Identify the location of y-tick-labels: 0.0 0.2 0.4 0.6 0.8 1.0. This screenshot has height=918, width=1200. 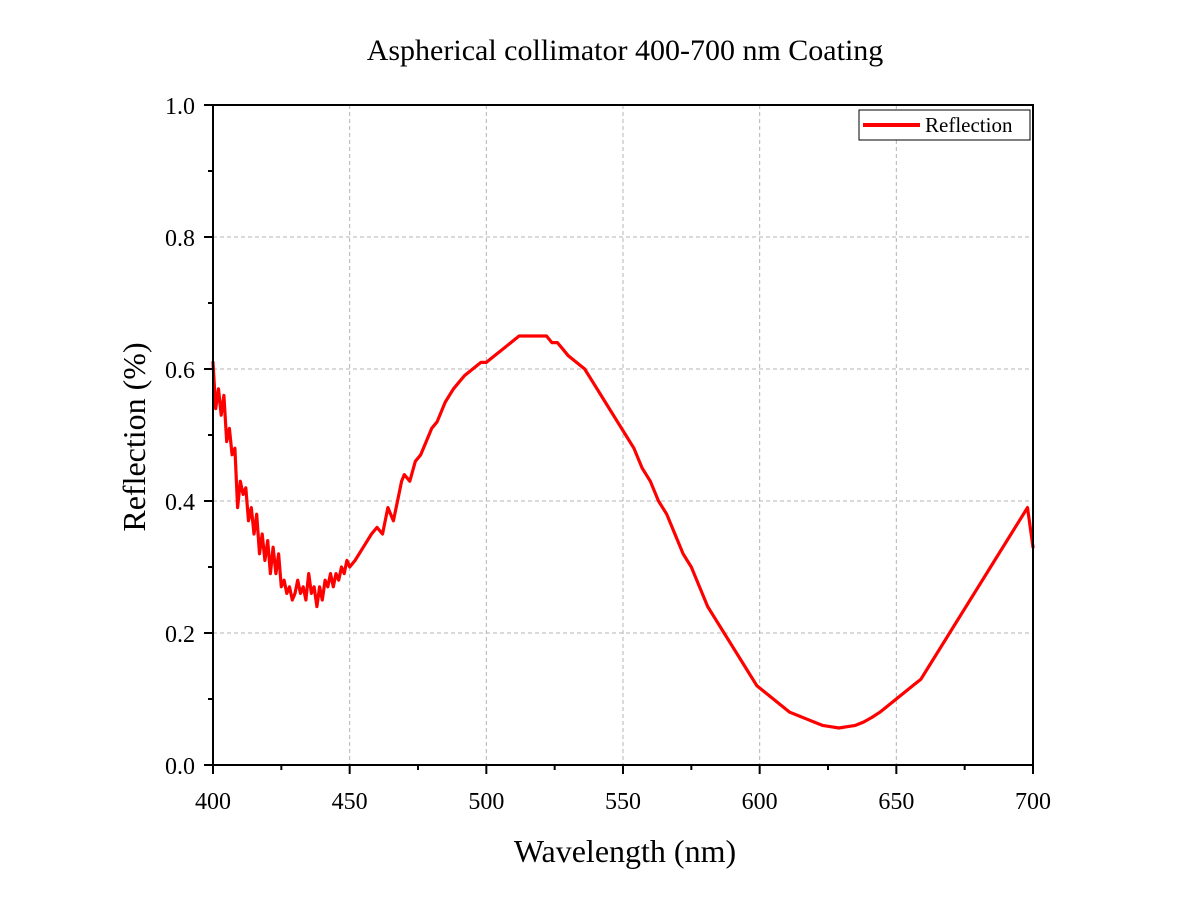
(180, 437).